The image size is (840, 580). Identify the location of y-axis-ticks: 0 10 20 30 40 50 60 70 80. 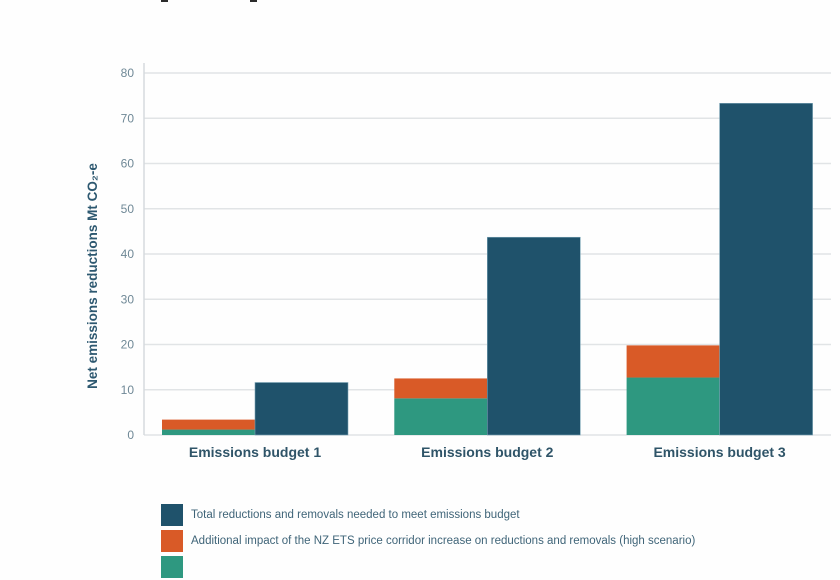
(128, 254).